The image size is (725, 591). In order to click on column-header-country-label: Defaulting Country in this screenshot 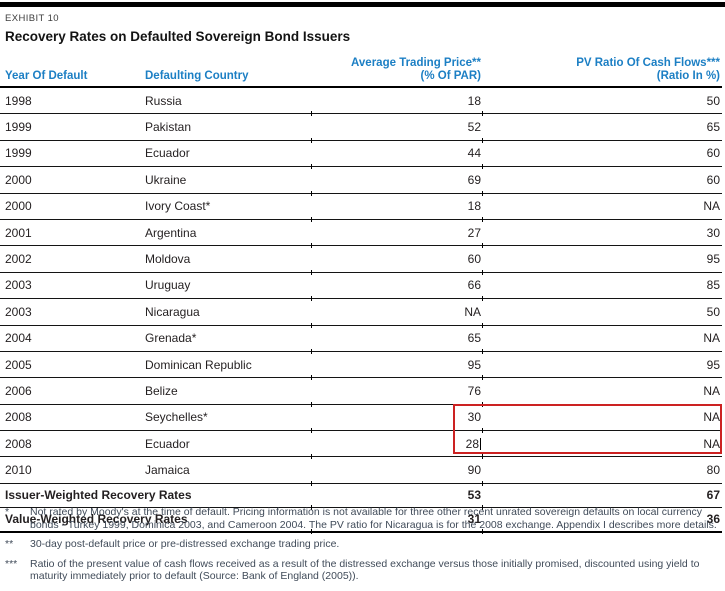, I will do `click(197, 76)`.